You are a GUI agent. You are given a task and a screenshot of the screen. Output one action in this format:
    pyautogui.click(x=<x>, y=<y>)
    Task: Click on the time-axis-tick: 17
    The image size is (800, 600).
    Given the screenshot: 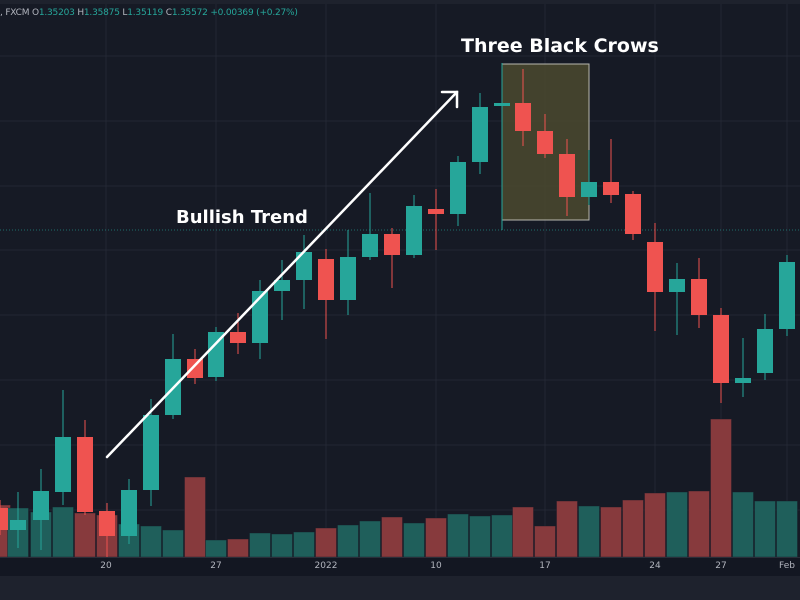 What is the action you would take?
    pyautogui.click(x=545, y=566)
    